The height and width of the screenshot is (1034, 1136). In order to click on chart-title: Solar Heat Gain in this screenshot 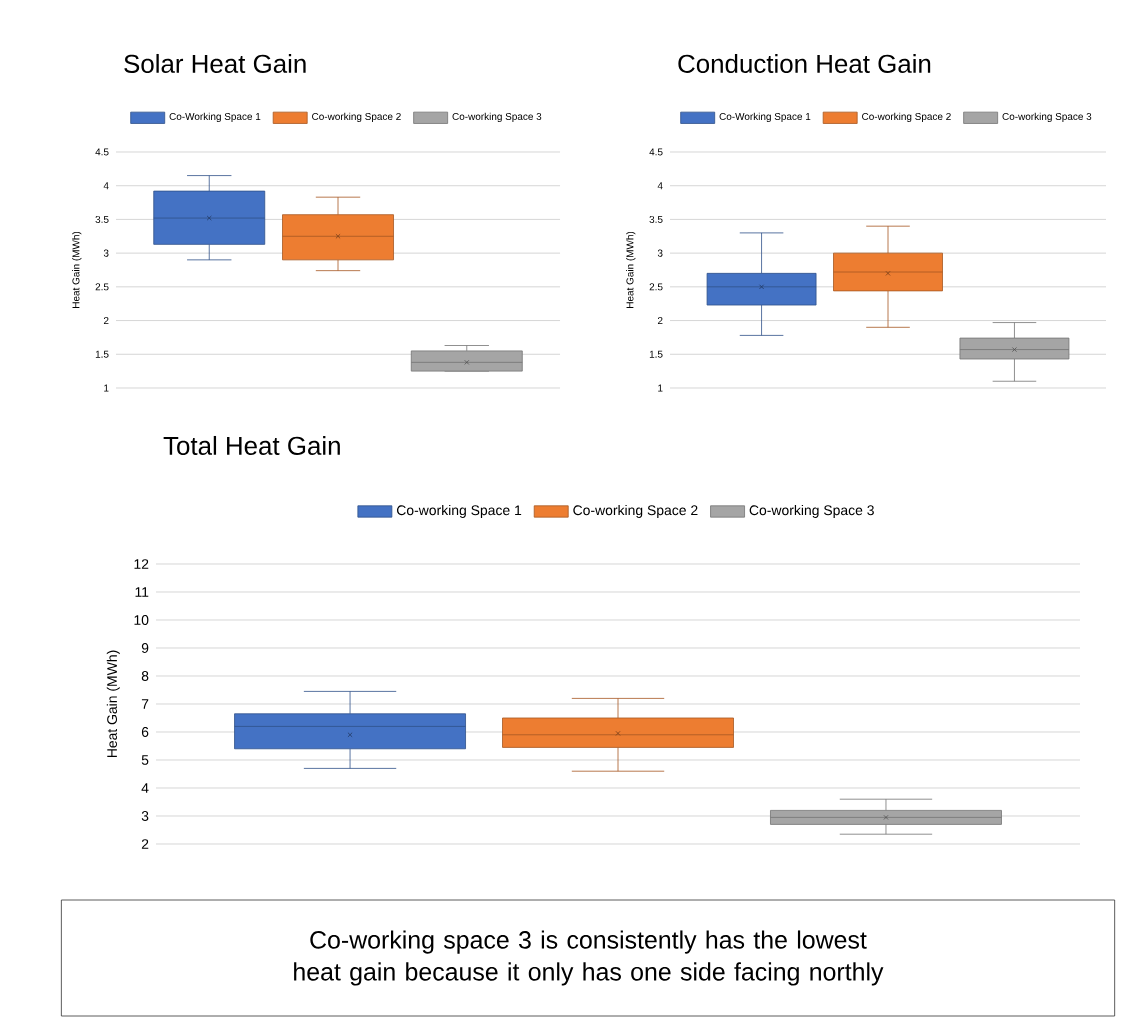, I will do `click(215, 63)`.